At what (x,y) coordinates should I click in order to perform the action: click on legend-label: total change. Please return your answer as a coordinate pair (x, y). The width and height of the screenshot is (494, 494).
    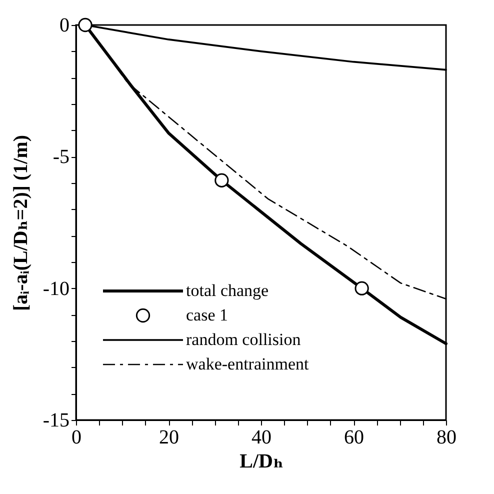
    Looking at the image, I should click on (227, 290).